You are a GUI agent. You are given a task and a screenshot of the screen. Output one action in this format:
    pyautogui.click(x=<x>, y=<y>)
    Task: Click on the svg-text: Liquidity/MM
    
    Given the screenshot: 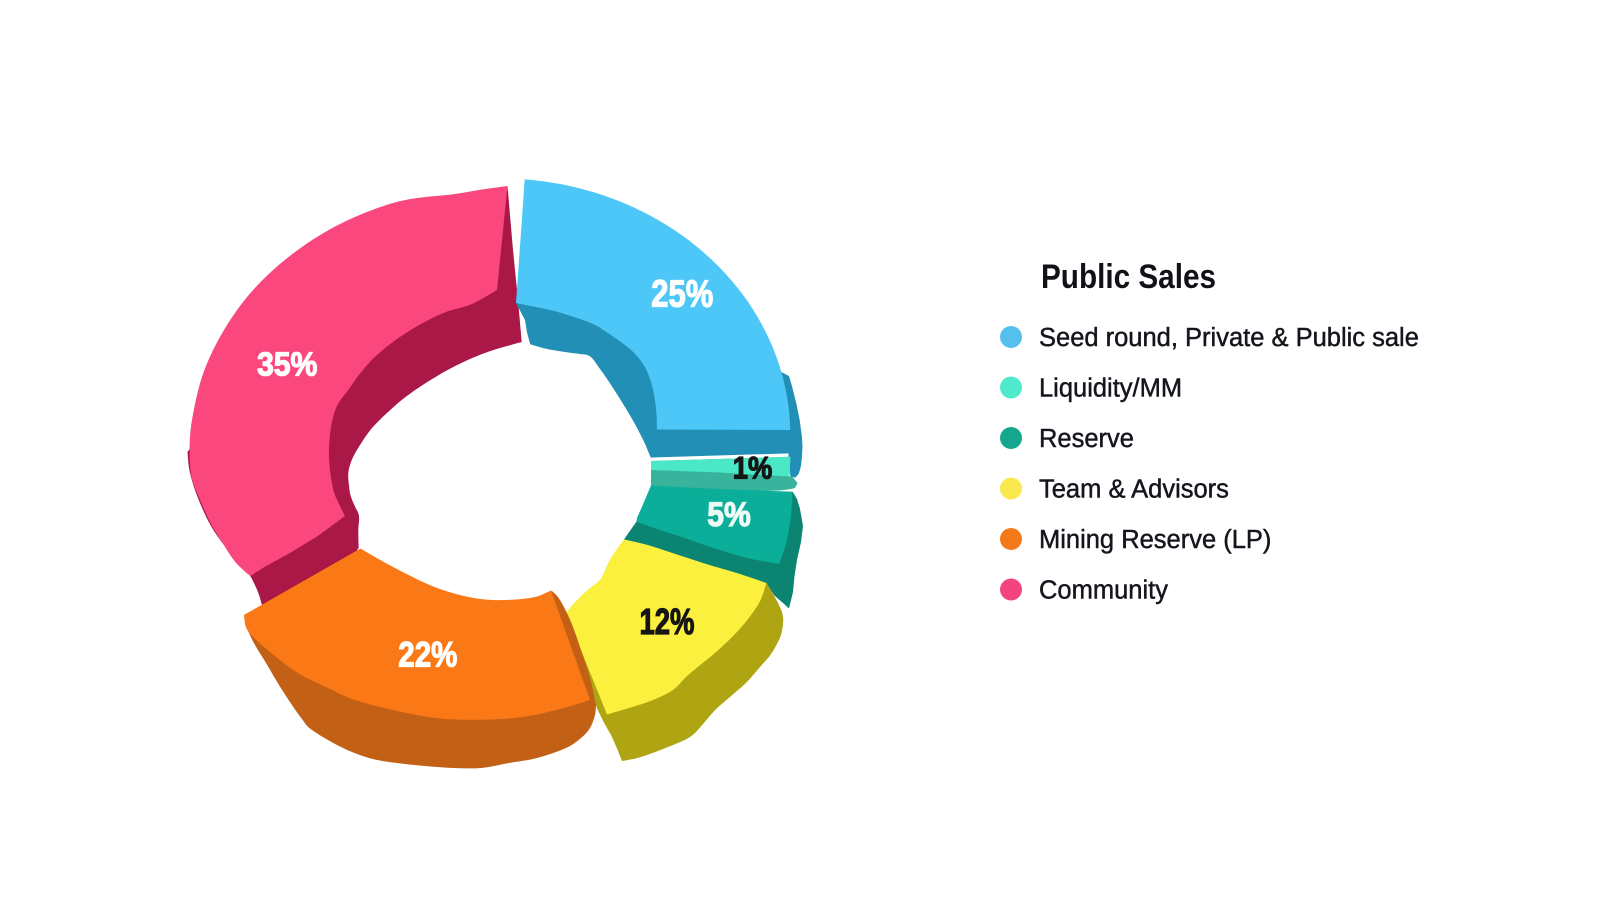 What is the action you would take?
    pyautogui.click(x=1110, y=389)
    